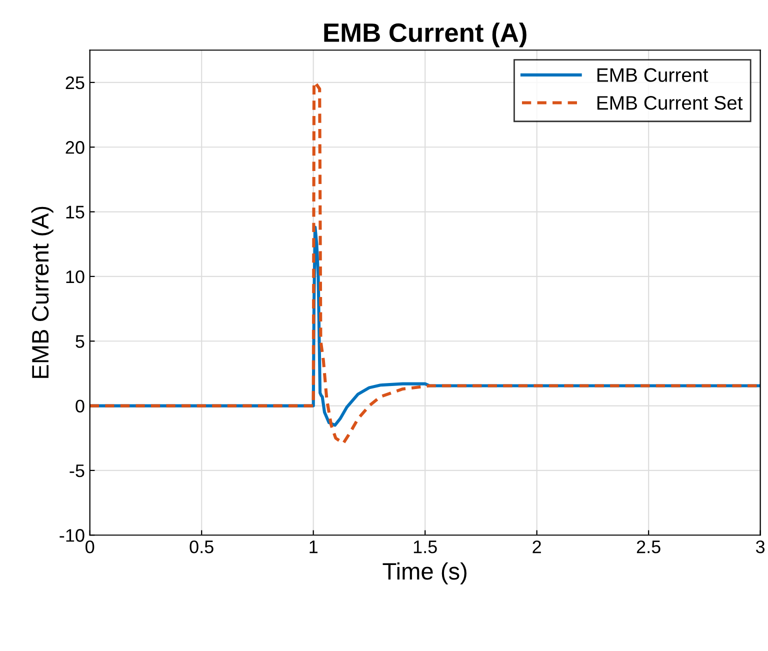 Image resolution: width=768 pixels, height=651 pixels. Describe the element at coordinates (425, 547) in the screenshot. I see `x-tick-label: 1.5` at that location.